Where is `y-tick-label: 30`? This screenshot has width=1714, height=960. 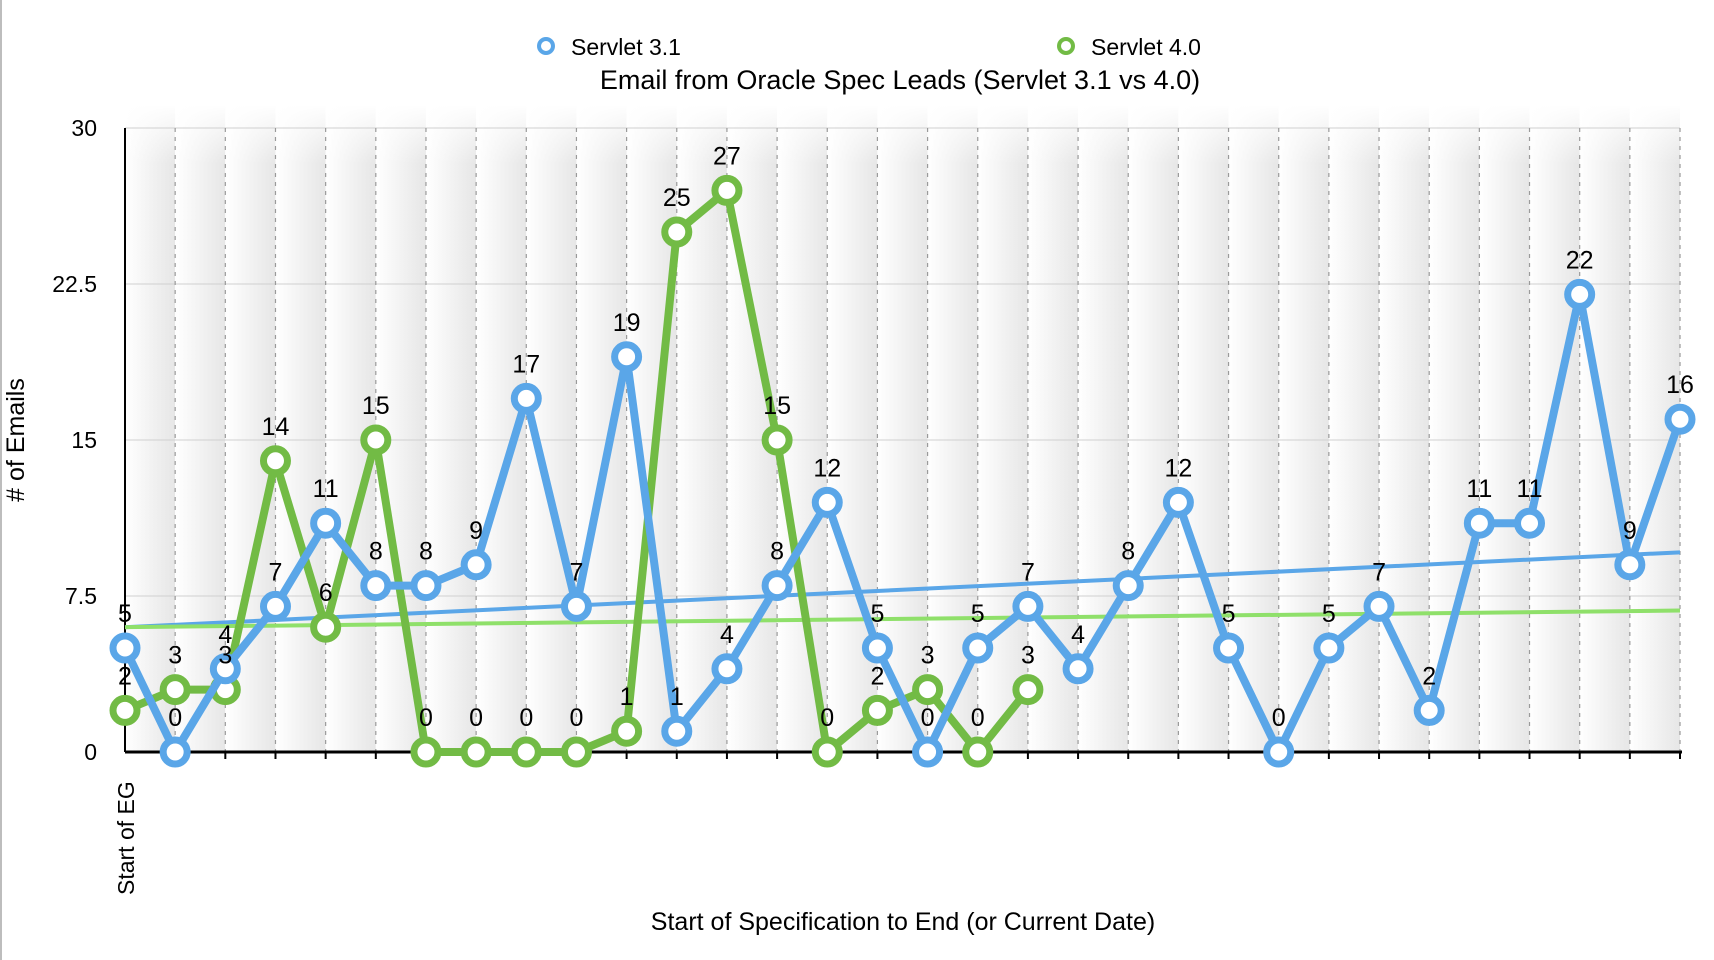 y-tick-label: 30 is located at coordinates (84, 128).